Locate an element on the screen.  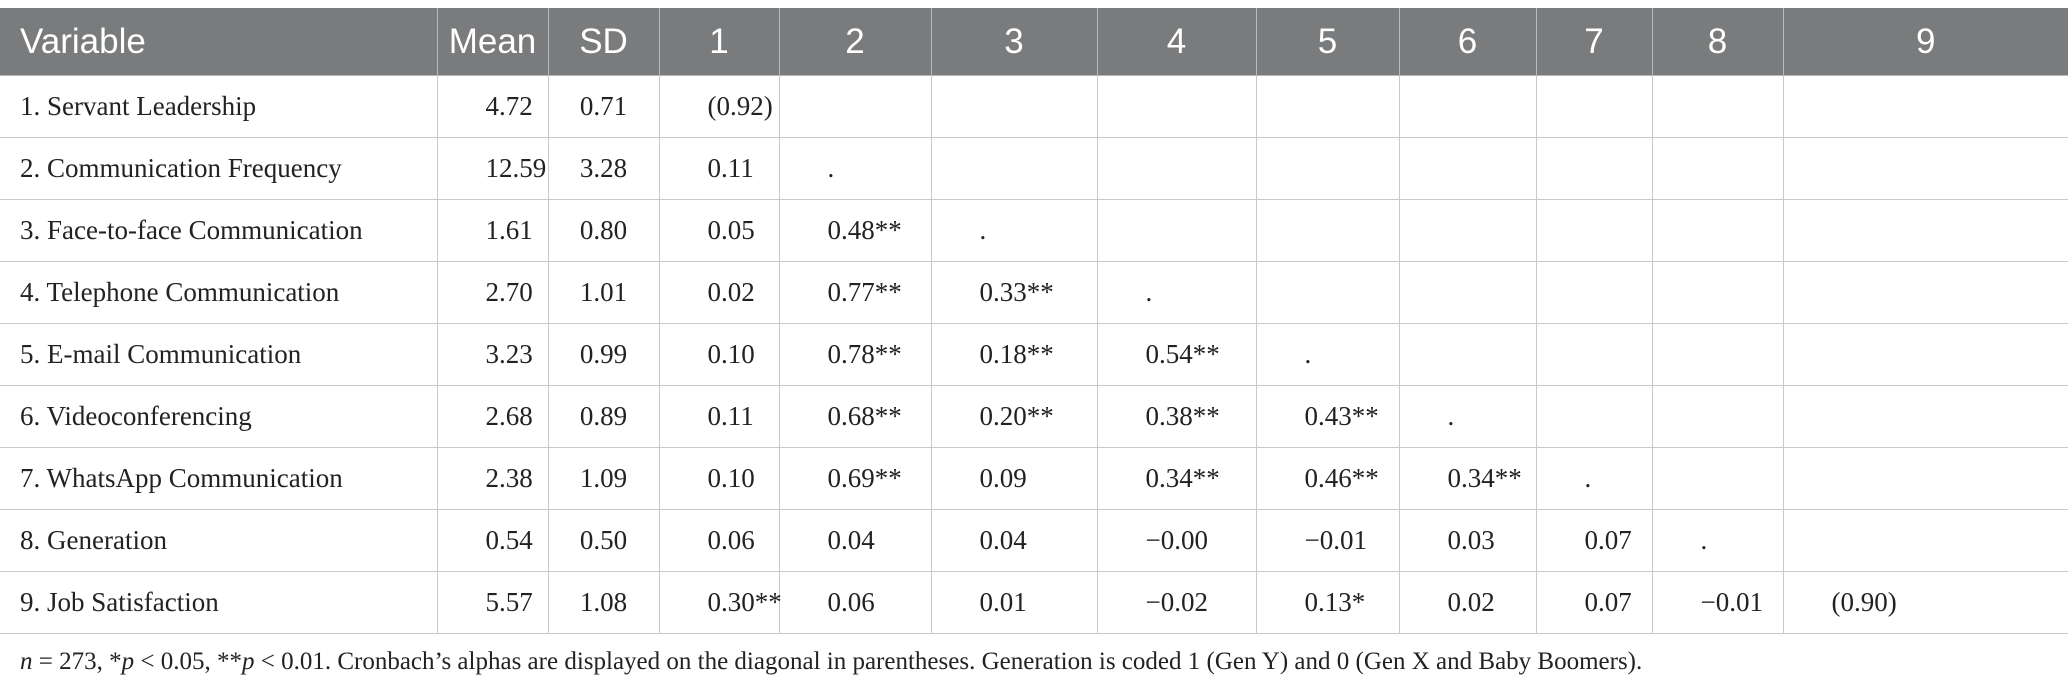
correlation-cell-5: . is located at coordinates (1328, 354).